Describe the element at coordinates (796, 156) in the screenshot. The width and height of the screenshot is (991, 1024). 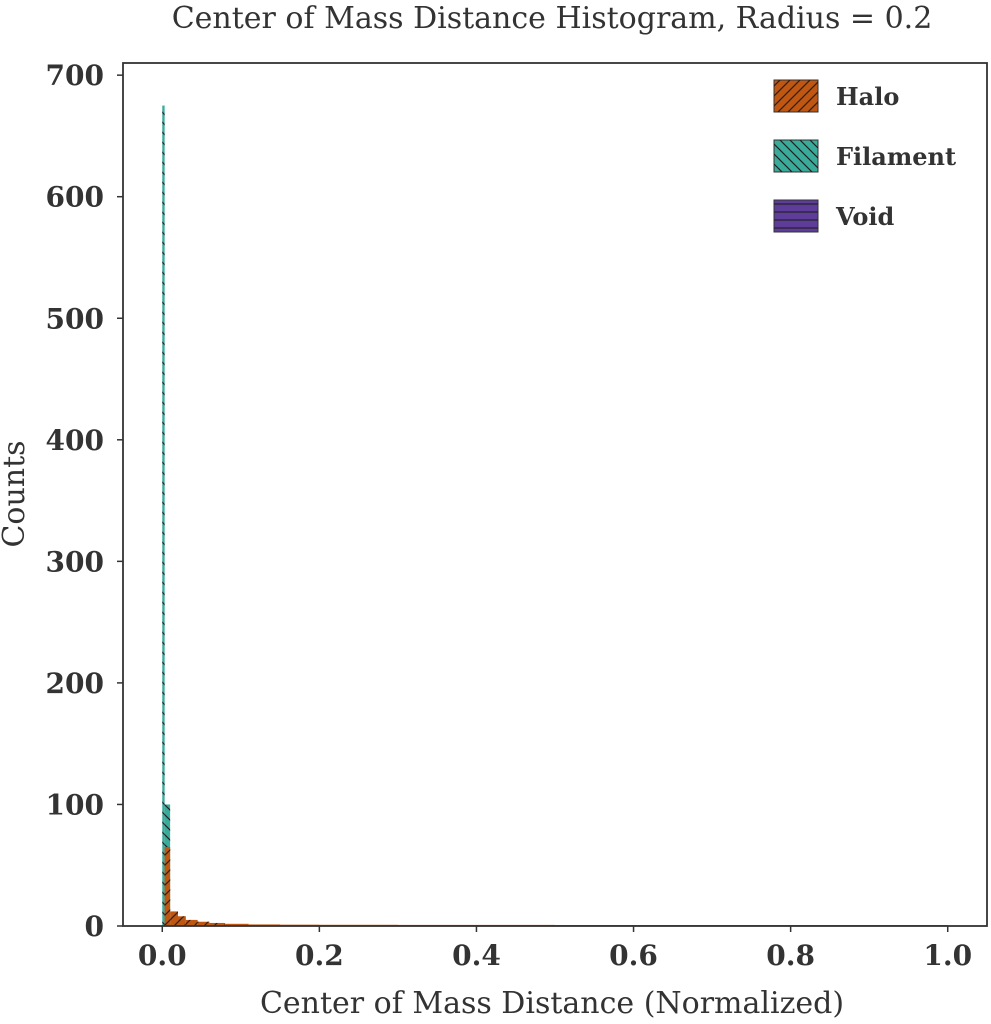
I see `legend-swatch-hatch-filament` at that location.